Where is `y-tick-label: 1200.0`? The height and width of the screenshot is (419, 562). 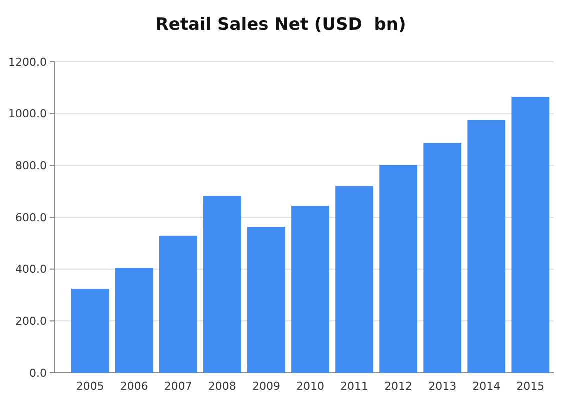
y-tick-label: 1200.0 is located at coordinates (27, 62).